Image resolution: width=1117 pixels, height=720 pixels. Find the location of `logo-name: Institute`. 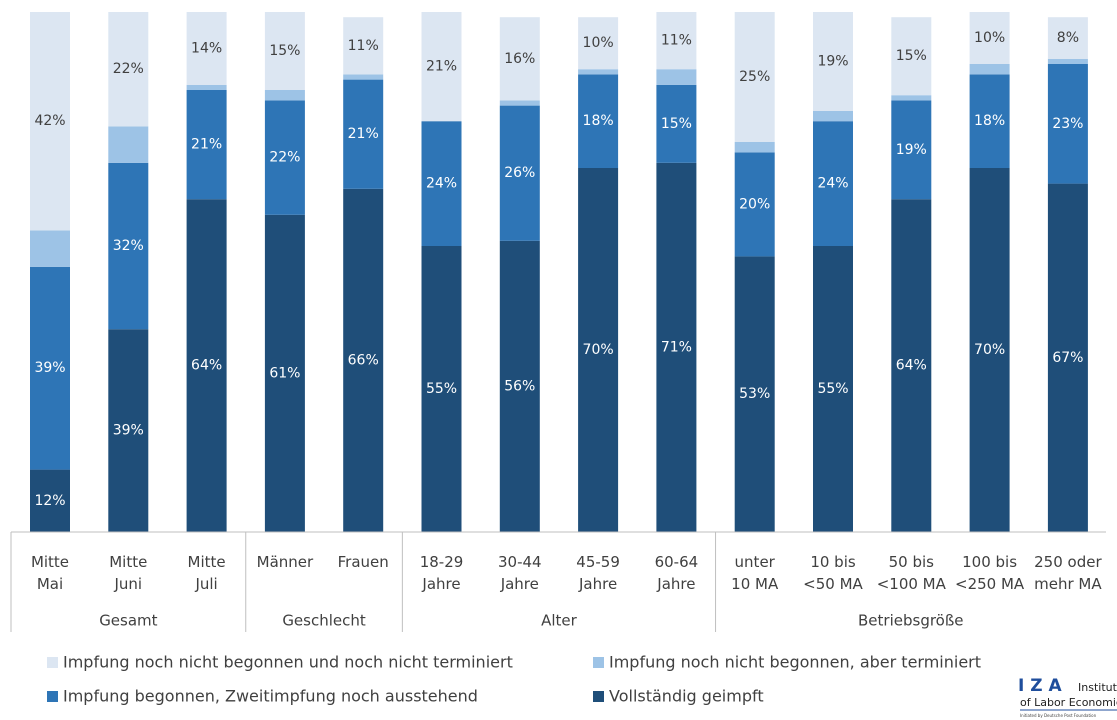

logo-name: Institute is located at coordinates (1097, 687).